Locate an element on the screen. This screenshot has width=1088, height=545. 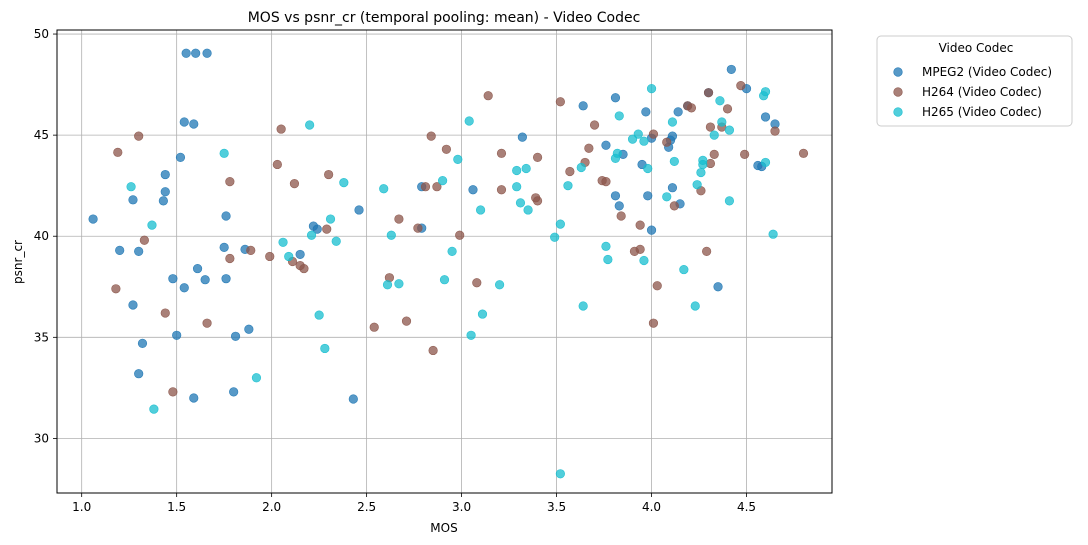
legend-label: MPEG2 (Video Codec) is located at coordinates (987, 72).